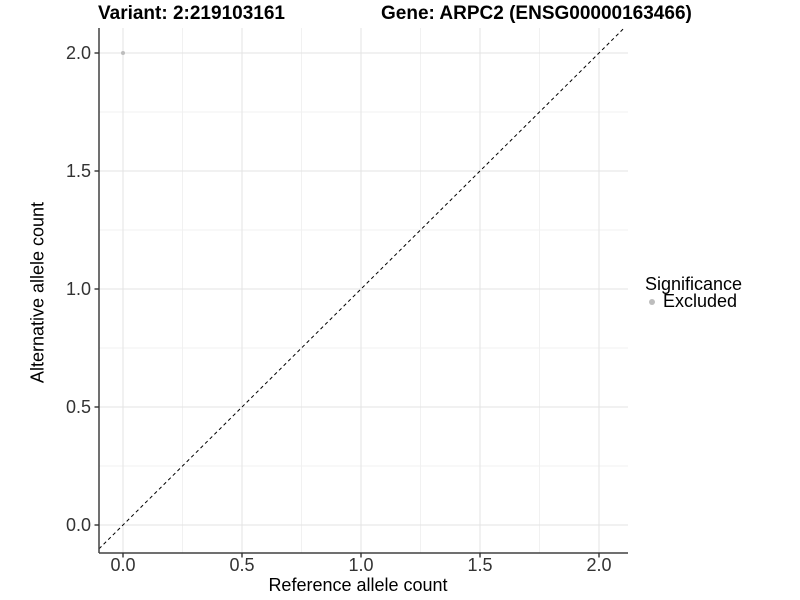 This screenshot has width=800, height=600. What do you see at coordinates (360, 565) in the screenshot?
I see `x-tick-label: 1.0` at bounding box center [360, 565].